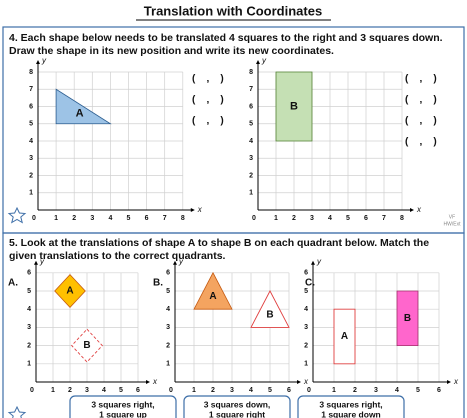 The width and height of the screenshot is (467, 418). What do you see at coordinates (123, 413) in the screenshot?
I see `option-text: 1 square up` at bounding box center [123, 413].